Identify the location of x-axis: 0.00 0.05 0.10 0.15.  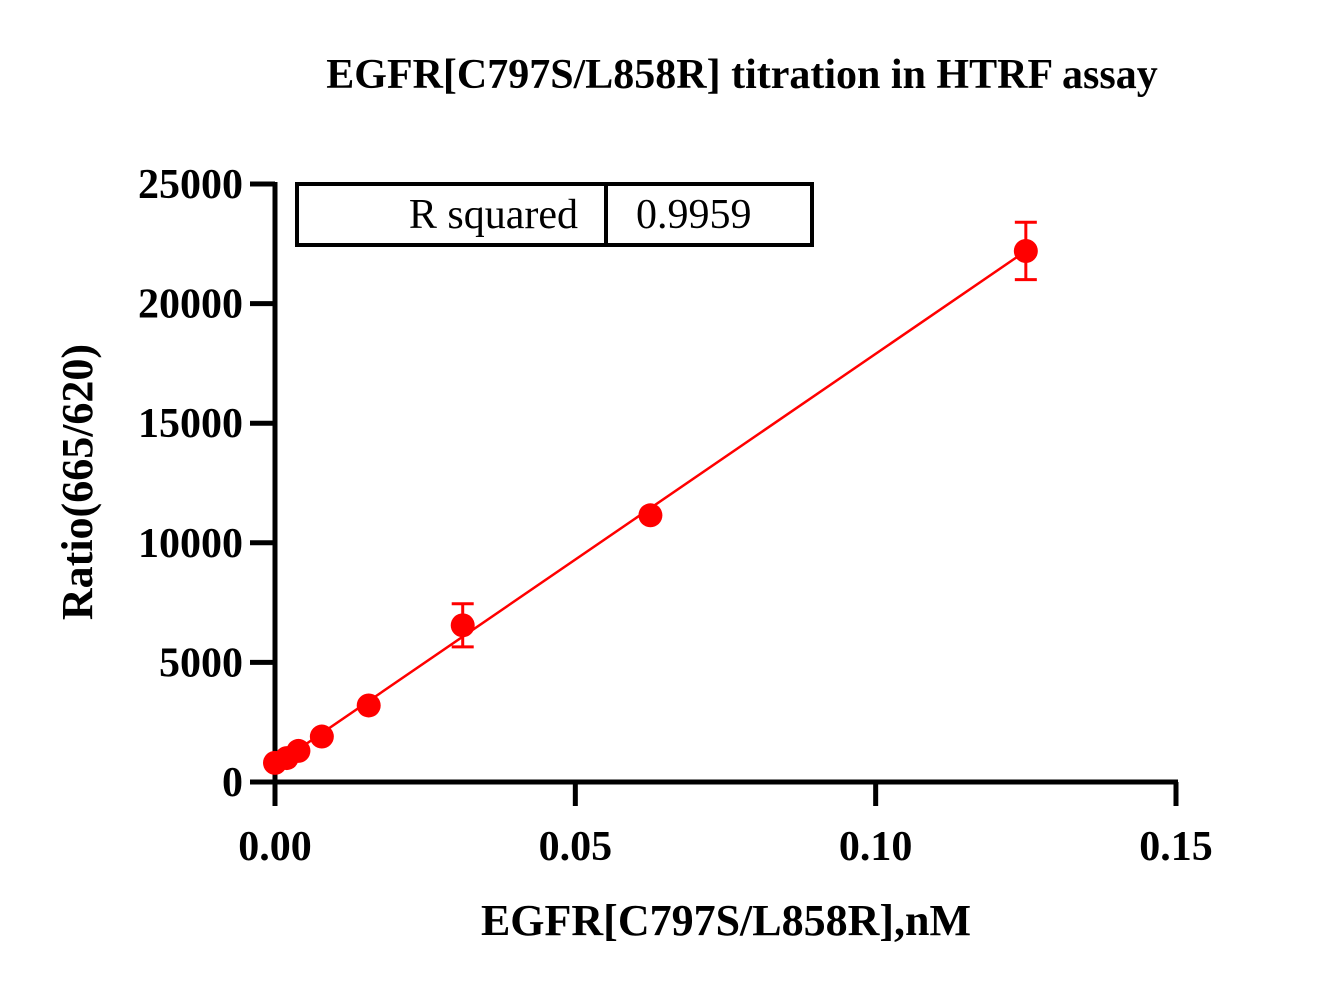
(725, 824).